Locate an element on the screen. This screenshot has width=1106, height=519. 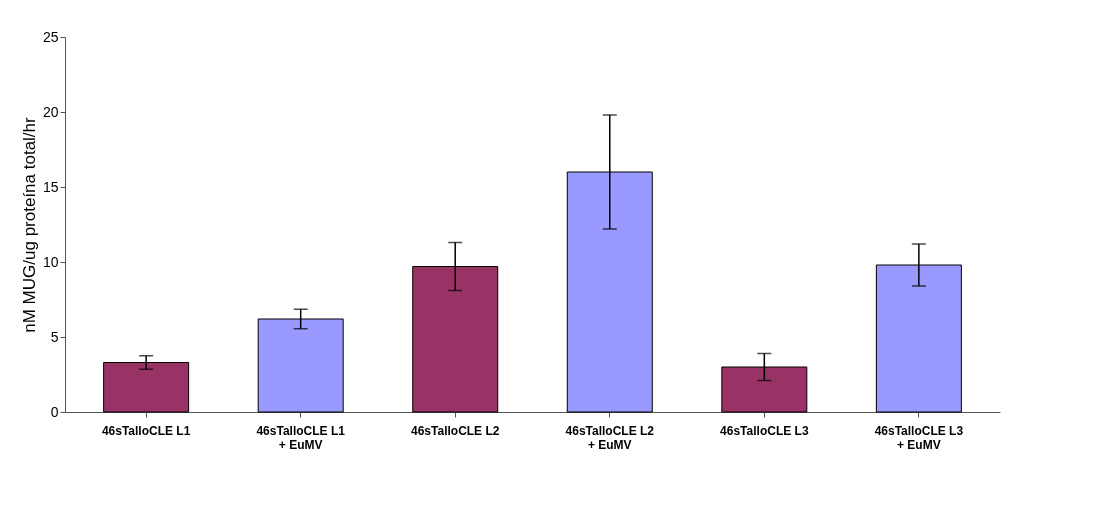
y-axis-title: nM MUG/ug proteína total/hr is located at coordinates (29, 224).